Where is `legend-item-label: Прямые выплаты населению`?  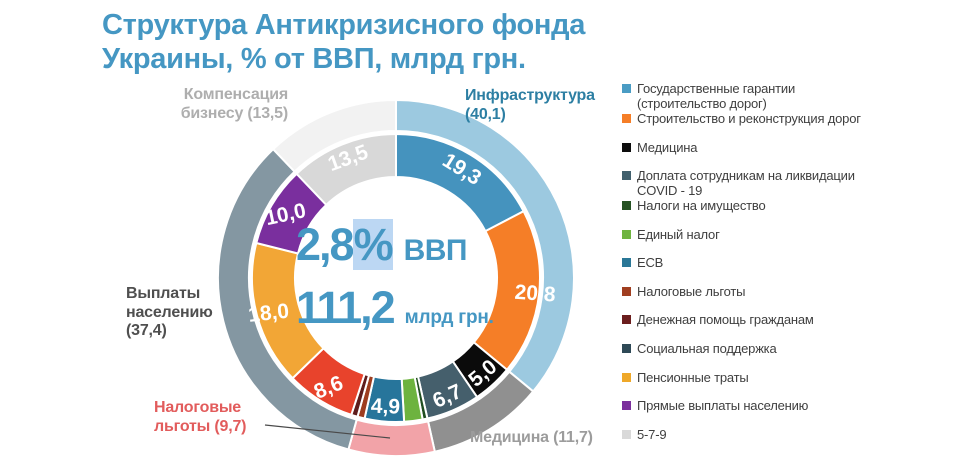 legend-item-label: Прямые выплаты населению is located at coordinates (723, 406).